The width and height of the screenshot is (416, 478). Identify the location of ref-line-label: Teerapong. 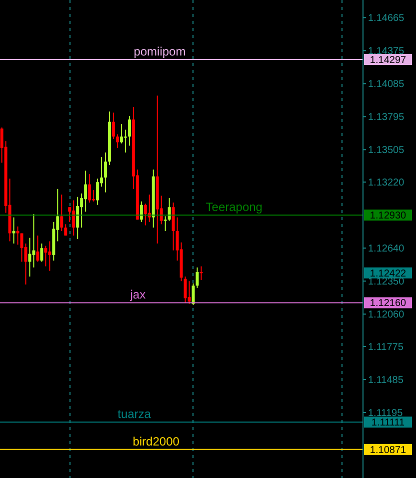
(234, 207).